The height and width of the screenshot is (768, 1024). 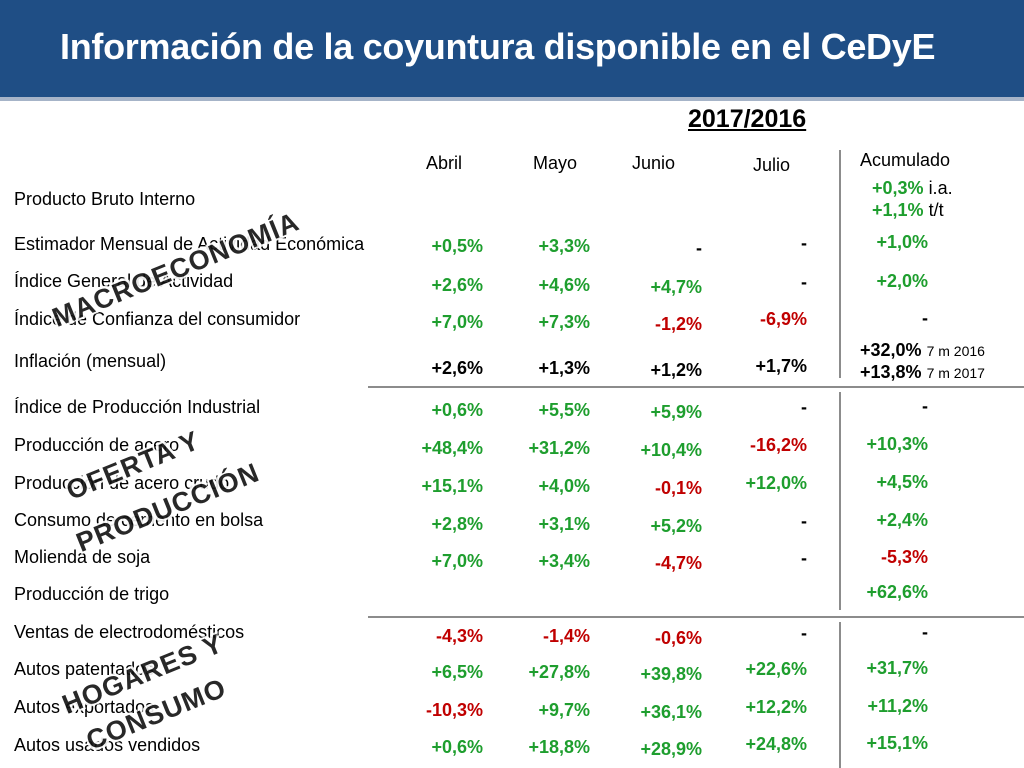 I want to click on row-label: Autos patentados, so click(x=84, y=669).